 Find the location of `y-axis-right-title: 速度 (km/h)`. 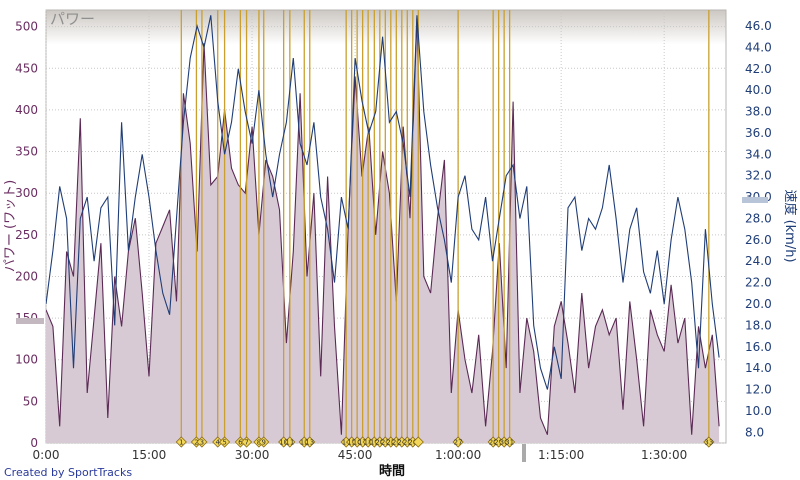

y-axis-right-title: 速度 (km/h) is located at coordinates (790, 225).